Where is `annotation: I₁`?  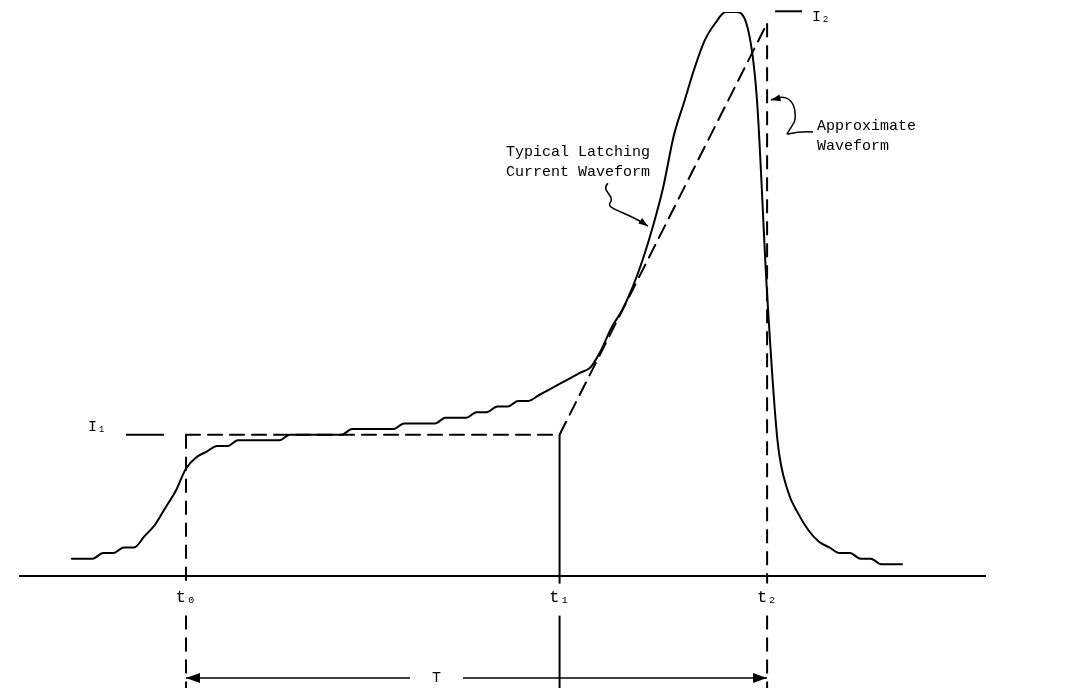 annotation: I₁ is located at coordinates (97, 427).